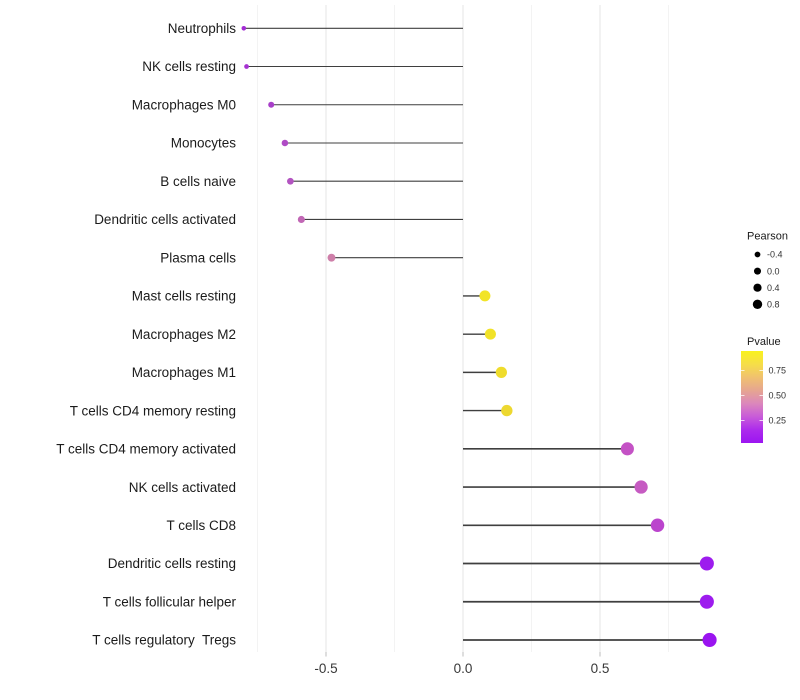  I want to click on legend-size-label: 0.8, so click(773, 305).